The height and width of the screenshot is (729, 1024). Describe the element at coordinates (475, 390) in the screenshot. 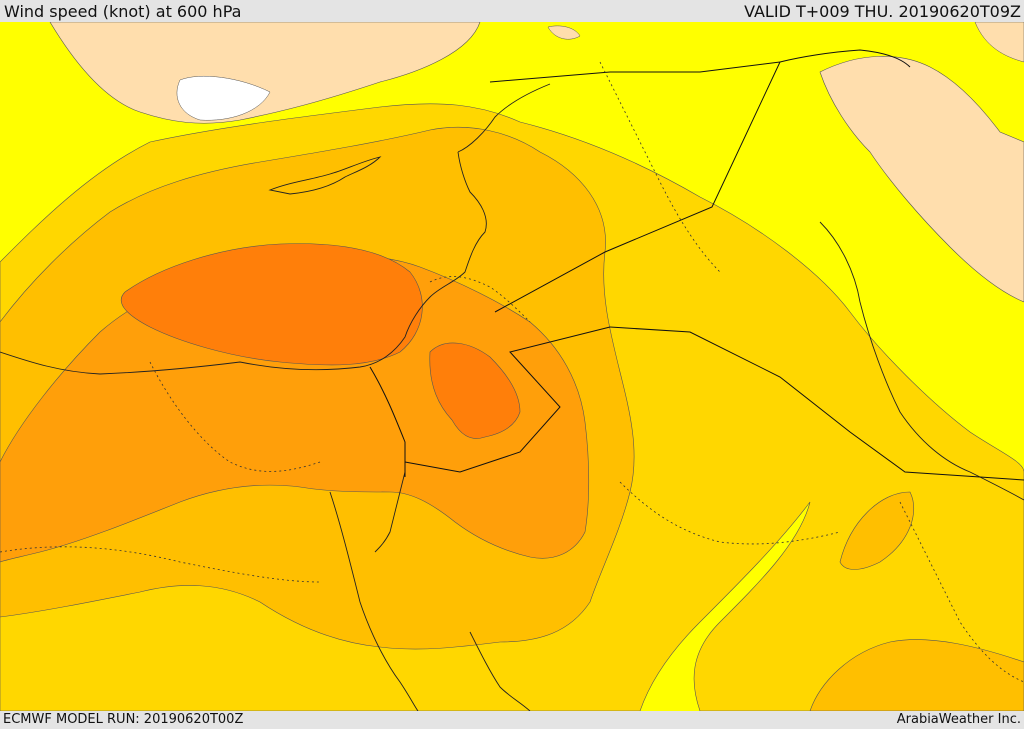

I see `field-level-6-east` at that location.